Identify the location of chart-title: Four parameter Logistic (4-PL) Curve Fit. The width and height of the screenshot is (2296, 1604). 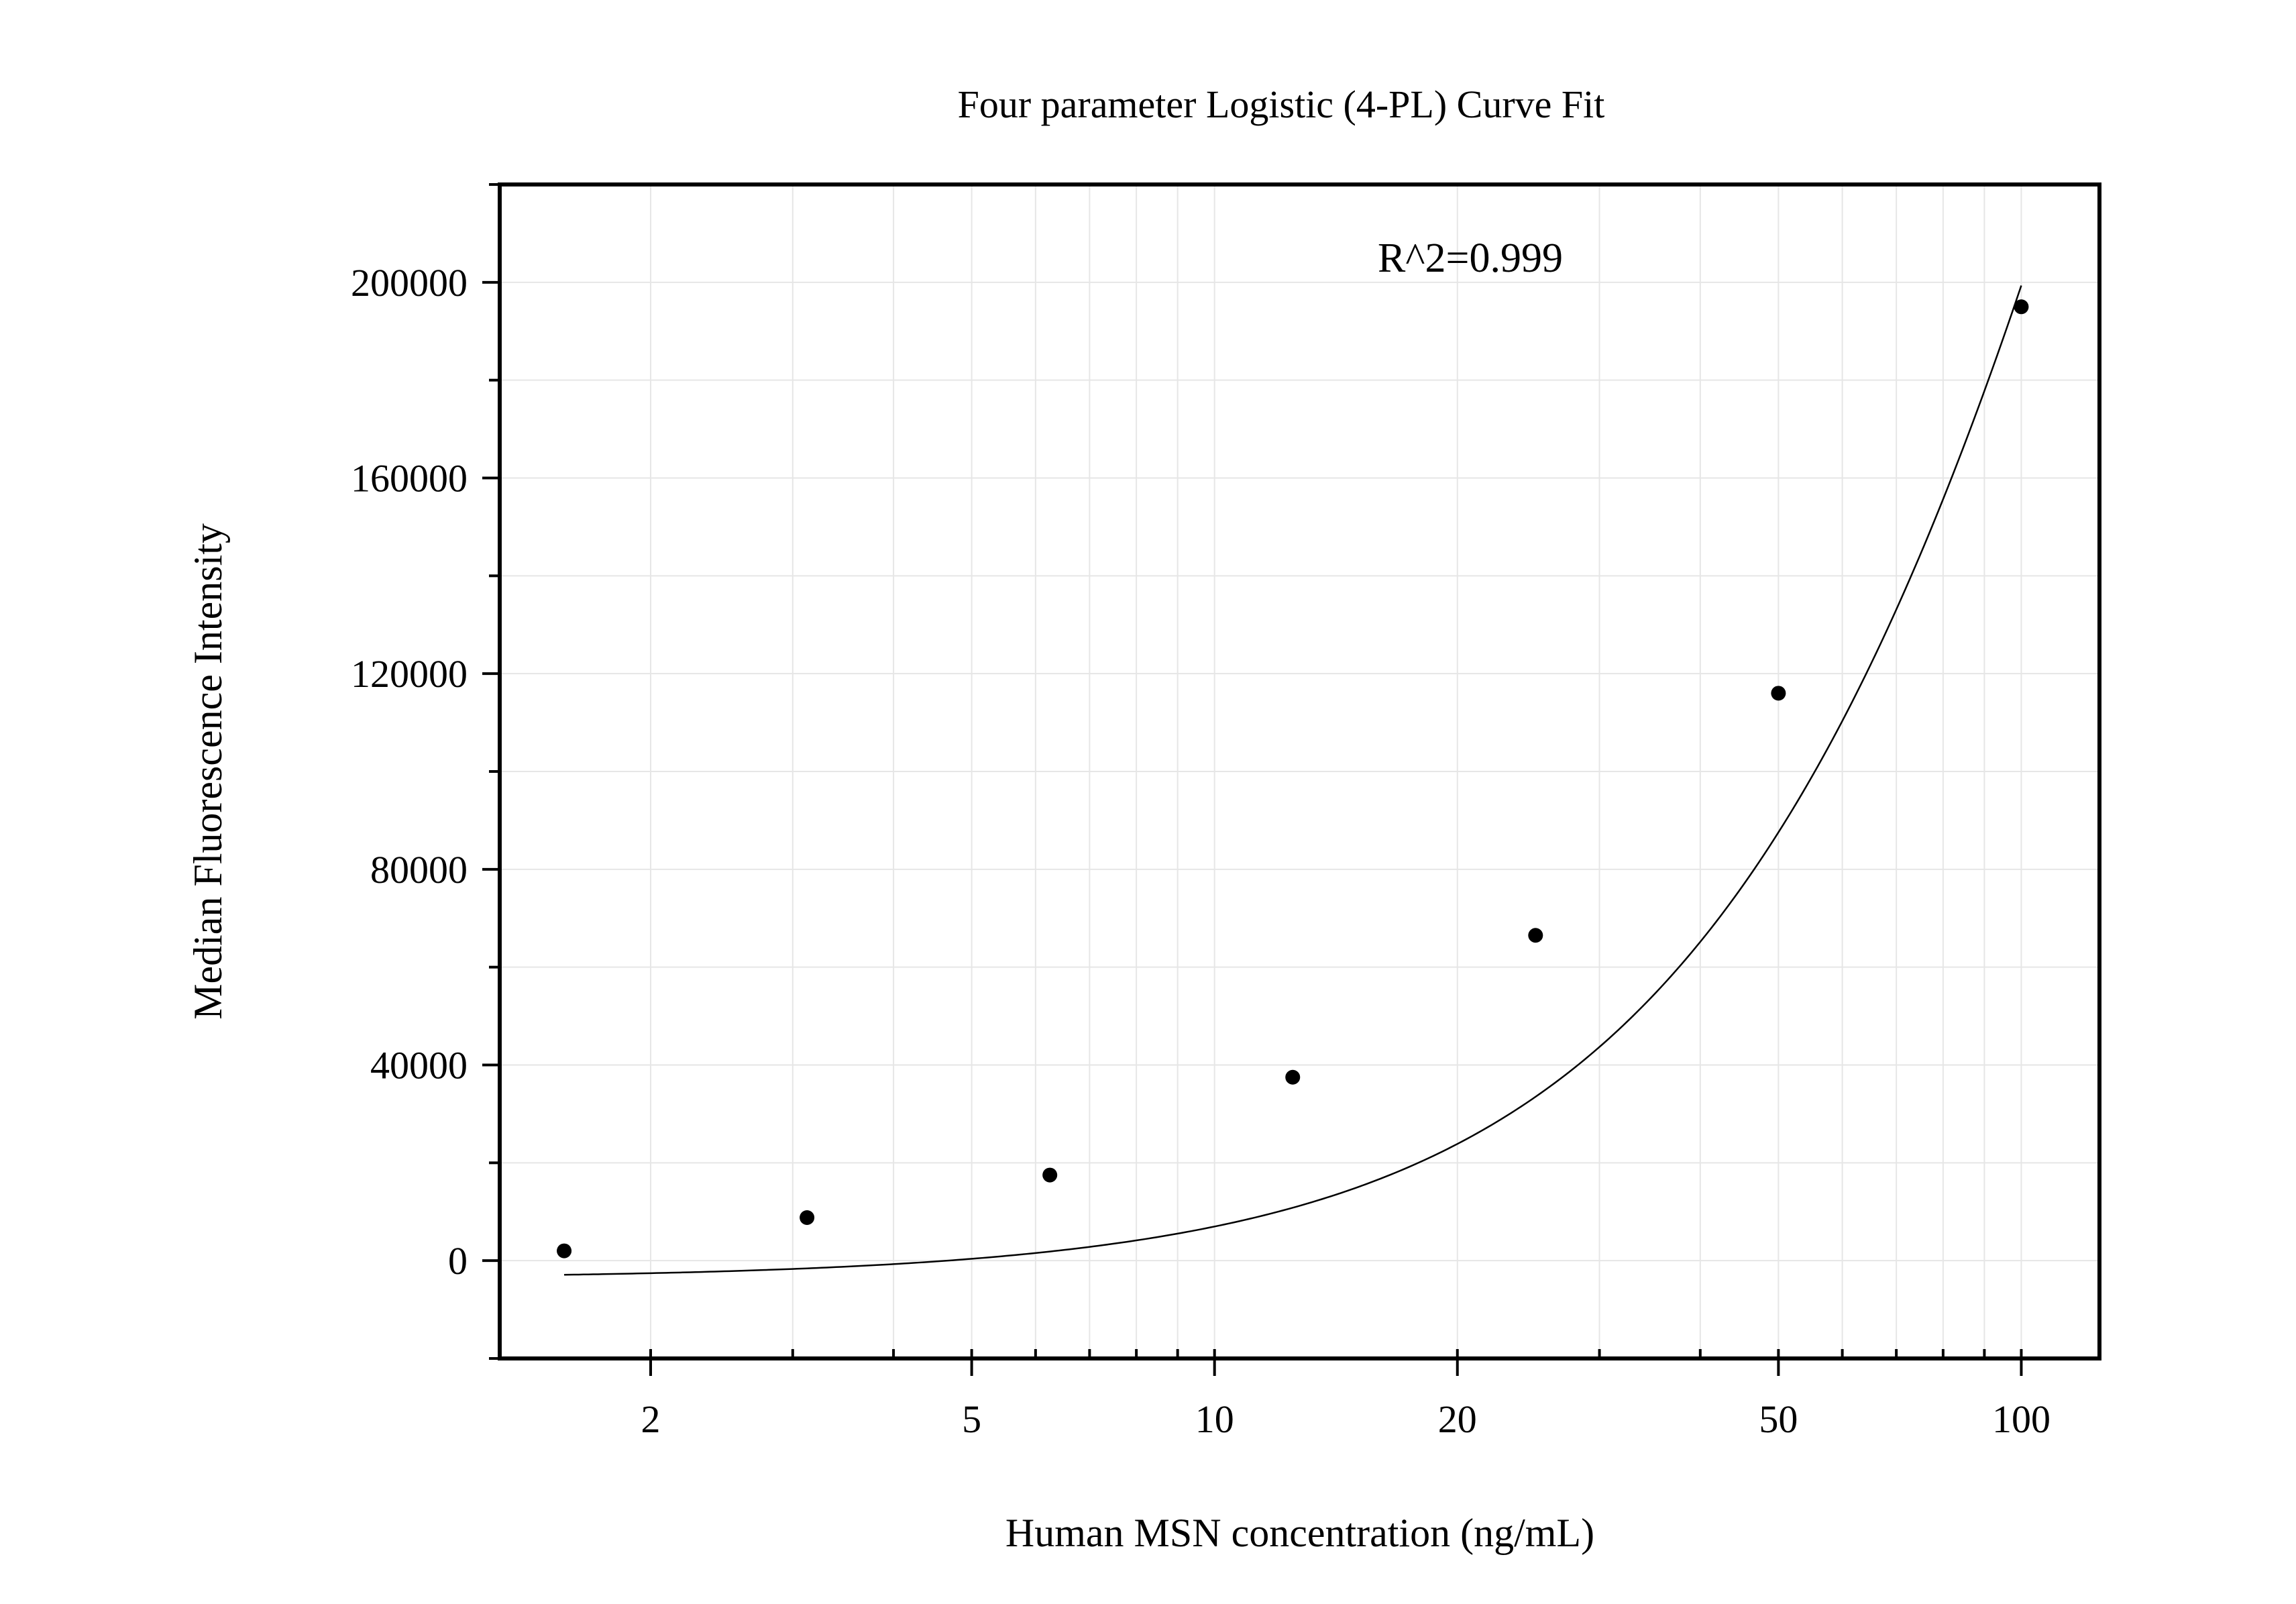
(1281, 104).